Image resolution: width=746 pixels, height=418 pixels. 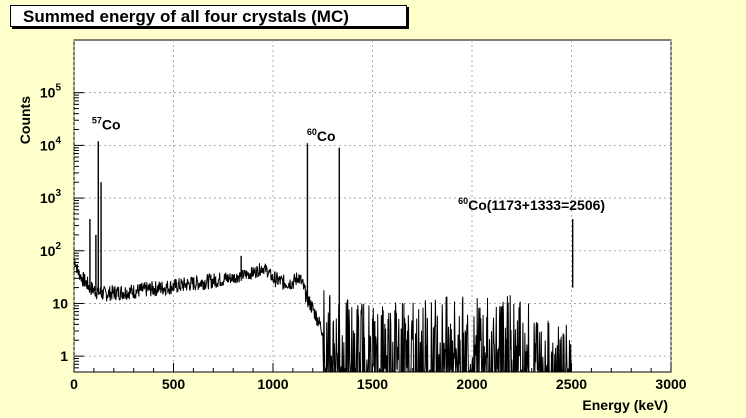 I want to click on x-tick-label: 0, so click(x=74, y=384).